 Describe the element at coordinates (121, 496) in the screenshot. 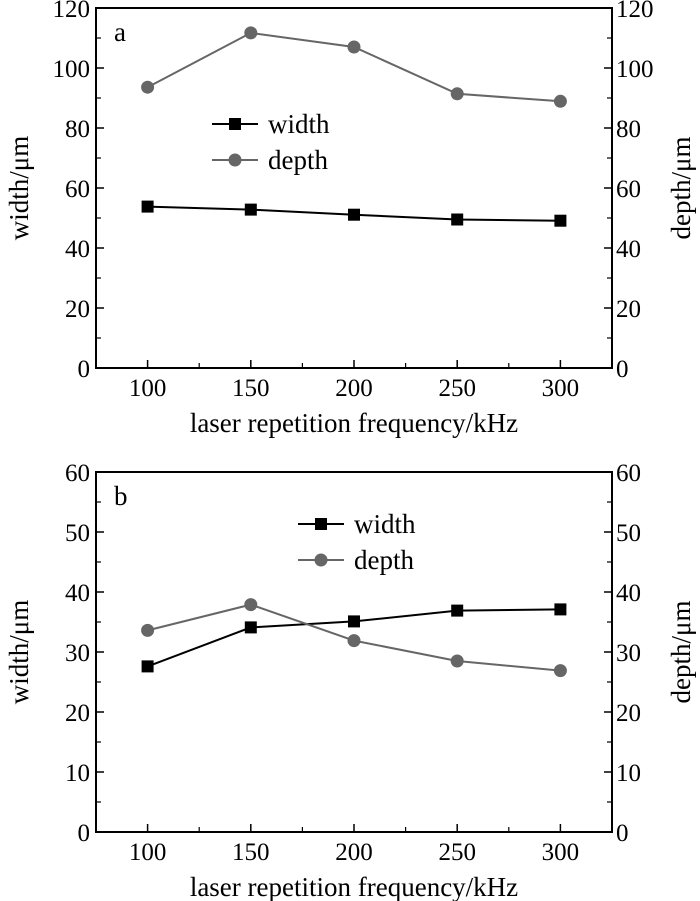

I see `panel-label: b` at that location.